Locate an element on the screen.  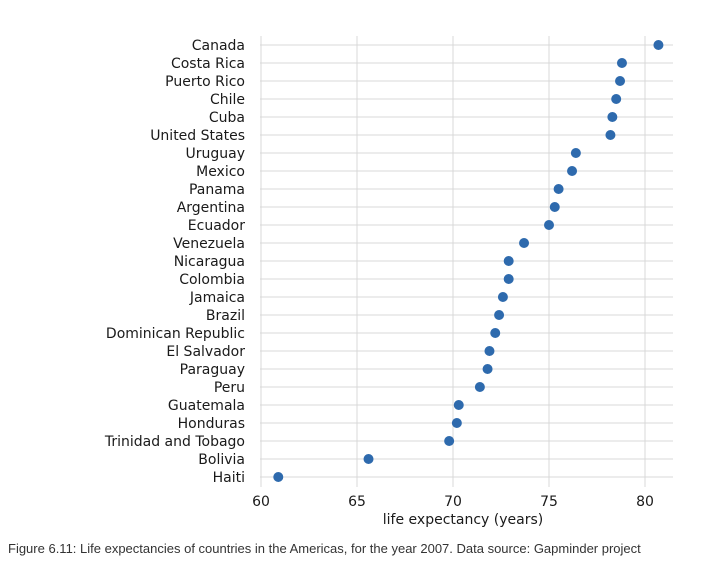
country-label: Paraguay is located at coordinates (212, 370).